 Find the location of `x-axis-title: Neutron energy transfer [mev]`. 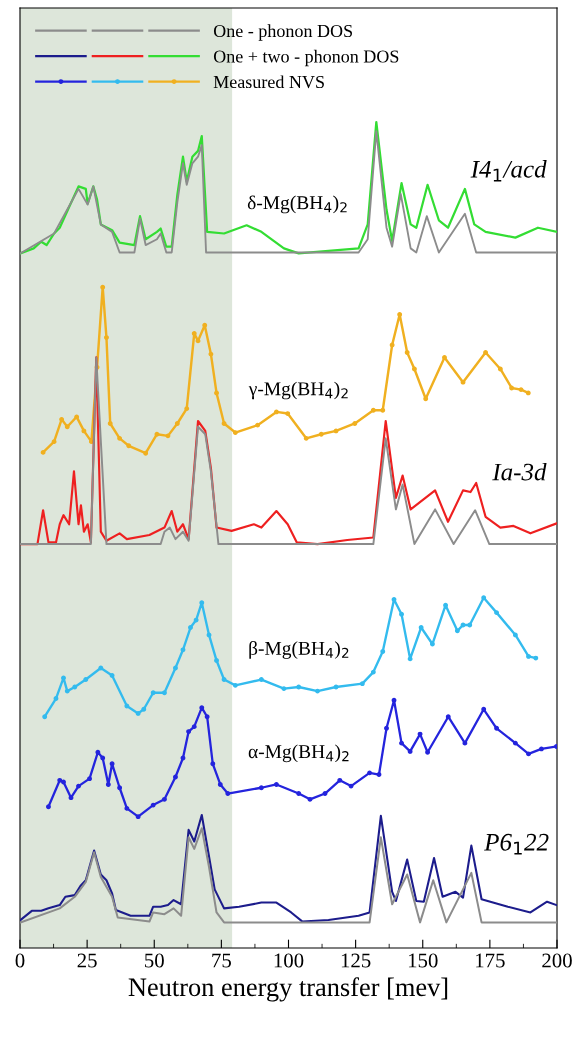

x-axis-title: Neutron energy transfer [mev] is located at coordinates (288, 989).